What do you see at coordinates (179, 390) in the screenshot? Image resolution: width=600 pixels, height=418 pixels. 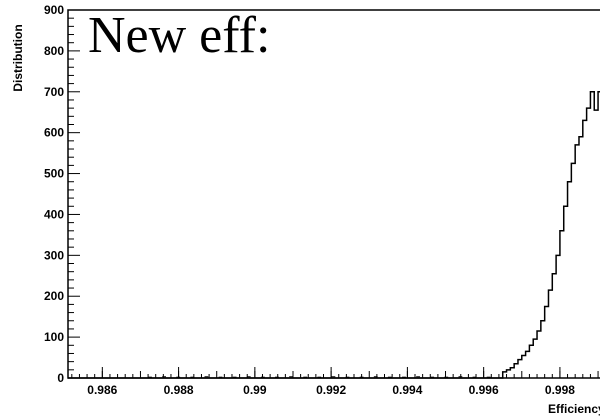 I see `x-tick-label: 0.988` at bounding box center [179, 390].